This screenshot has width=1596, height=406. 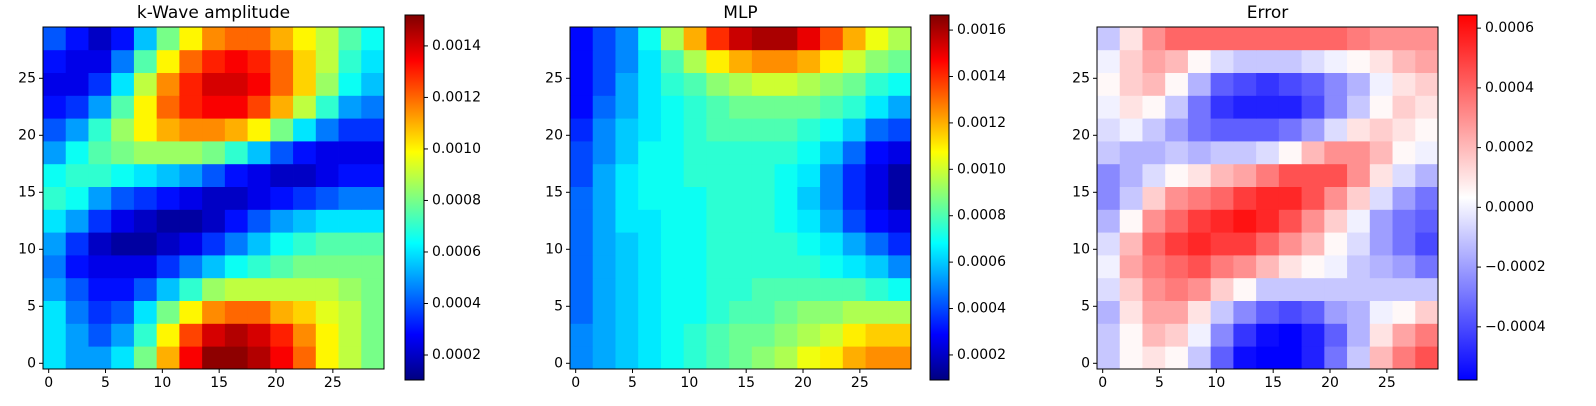 What do you see at coordinates (554, 135) in the screenshot?
I see `y-tick-label: 20` at bounding box center [554, 135].